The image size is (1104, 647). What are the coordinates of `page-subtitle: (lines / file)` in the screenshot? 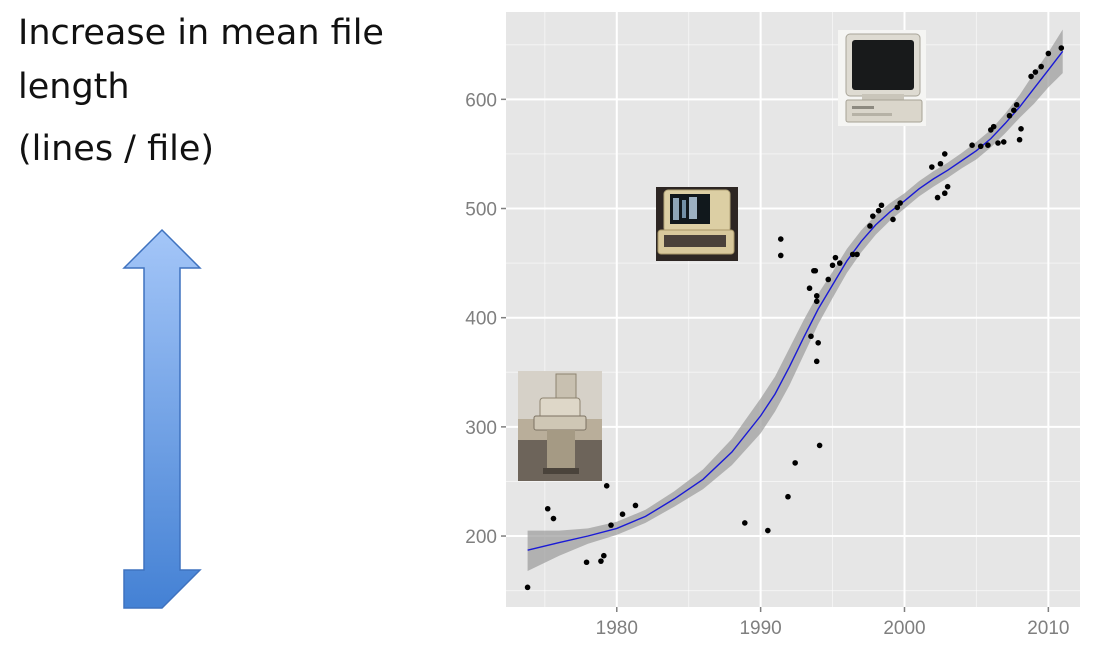 It's located at (116, 149).